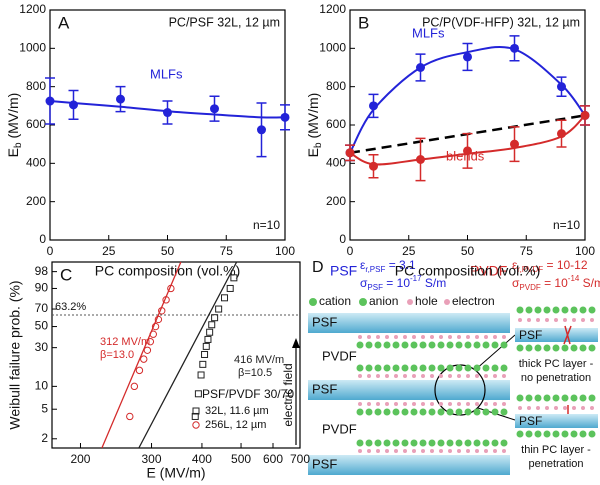  Describe the element at coordinates (259, 360) in the screenshot. I see `fit-label: 416 MV/m` at that location.